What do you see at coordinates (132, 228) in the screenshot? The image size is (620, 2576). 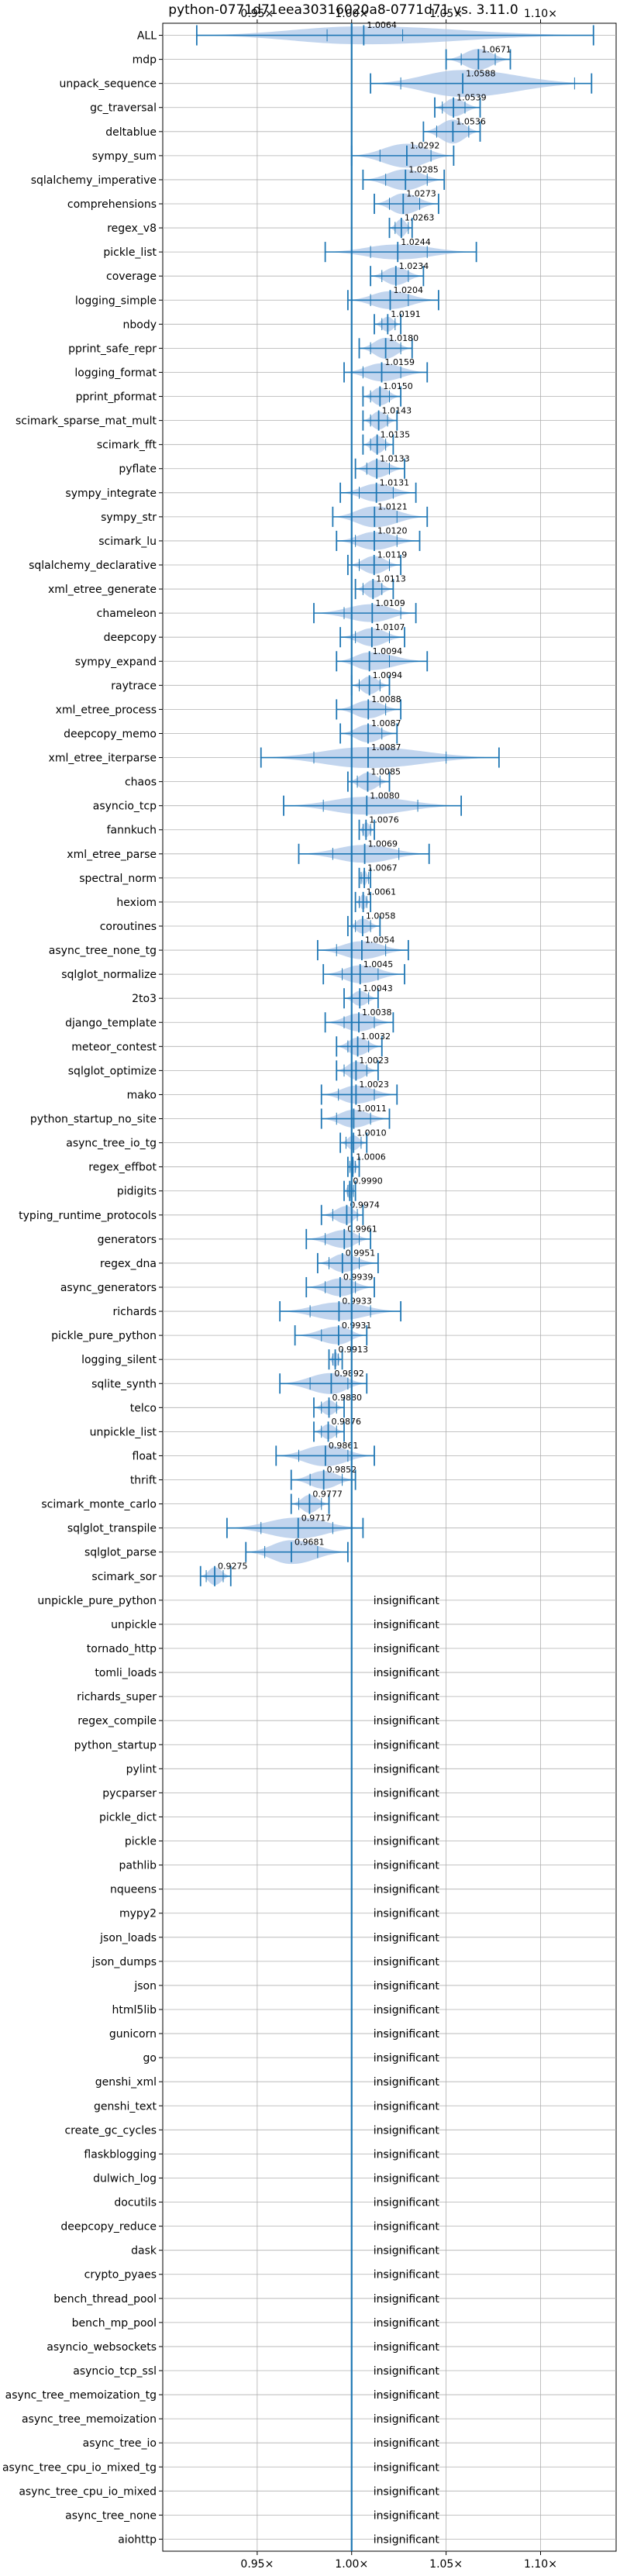 I see `benchmark-label: regex_v8` at bounding box center [132, 228].